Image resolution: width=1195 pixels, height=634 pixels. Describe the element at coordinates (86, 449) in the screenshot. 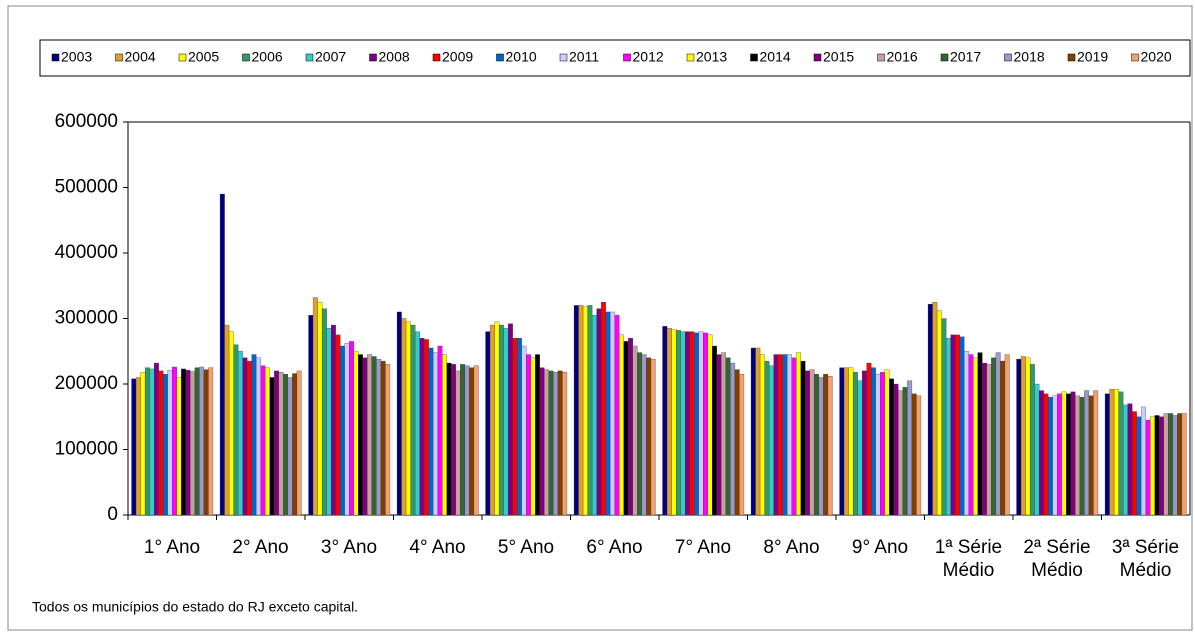

I see `y-tick-label: 100000` at that location.